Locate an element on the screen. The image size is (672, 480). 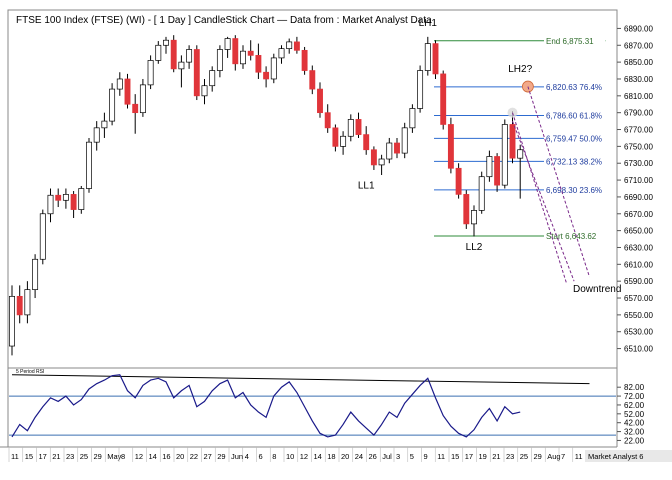
rsi-tick-label: 82.00 is located at coordinates (634, 387).